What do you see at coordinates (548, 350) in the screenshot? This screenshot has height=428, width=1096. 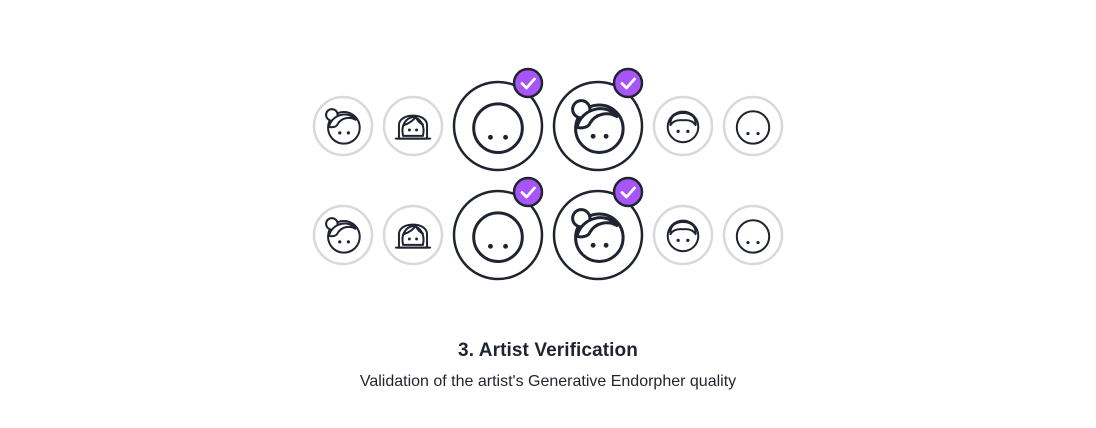 I see `step-title: 3. Artist Verification` at bounding box center [548, 350].